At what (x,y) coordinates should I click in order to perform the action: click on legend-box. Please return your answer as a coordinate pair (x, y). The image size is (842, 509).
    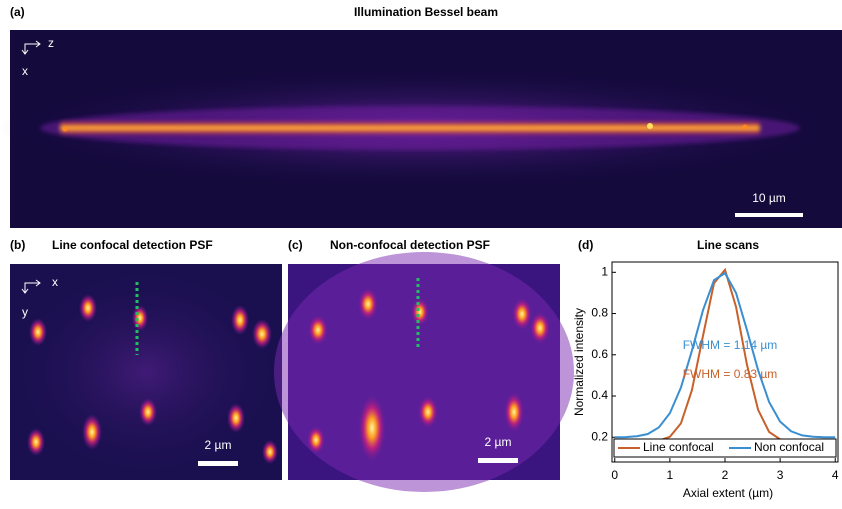
    Looking at the image, I should click on (725, 448).